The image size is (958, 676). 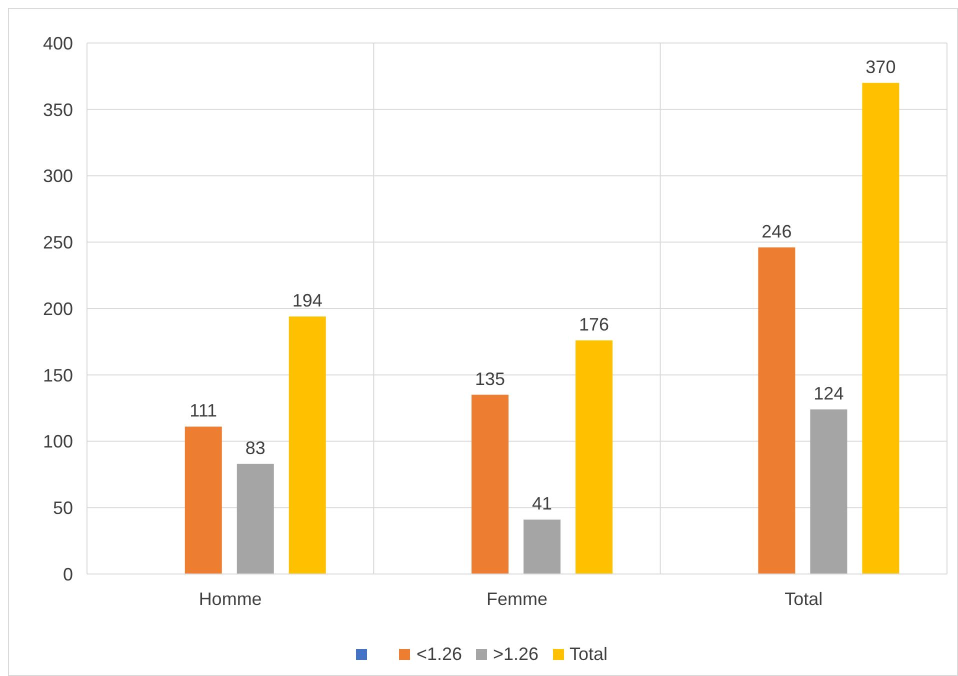 What do you see at coordinates (803, 598) in the screenshot?
I see `x-tick-label: Total` at bounding box center [803, 598].